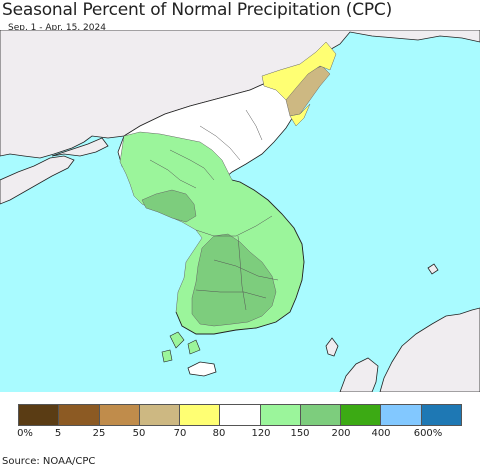 The width and height of the screenshot is (480, 470). What do you see at coordinates (240, 435) in the screenshot?
I see `legend-ticks: 0% 5 25 50 70 80 120 150 200 400 600%` at bounding box center [240, 435].